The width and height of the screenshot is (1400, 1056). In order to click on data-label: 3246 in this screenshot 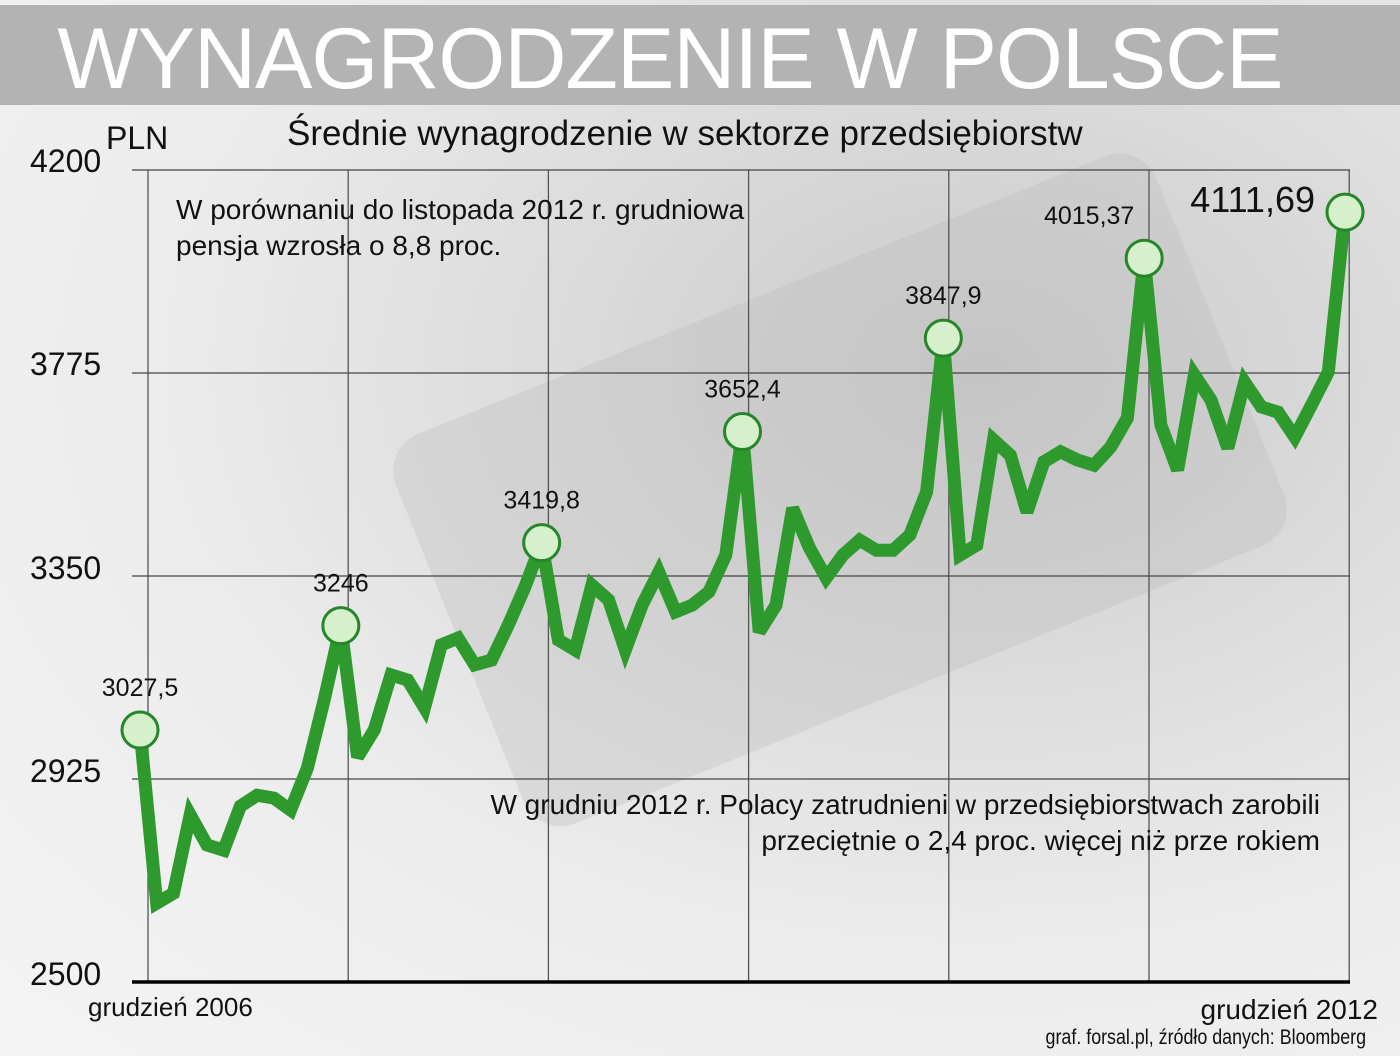, I will do `click(341, 584)`.